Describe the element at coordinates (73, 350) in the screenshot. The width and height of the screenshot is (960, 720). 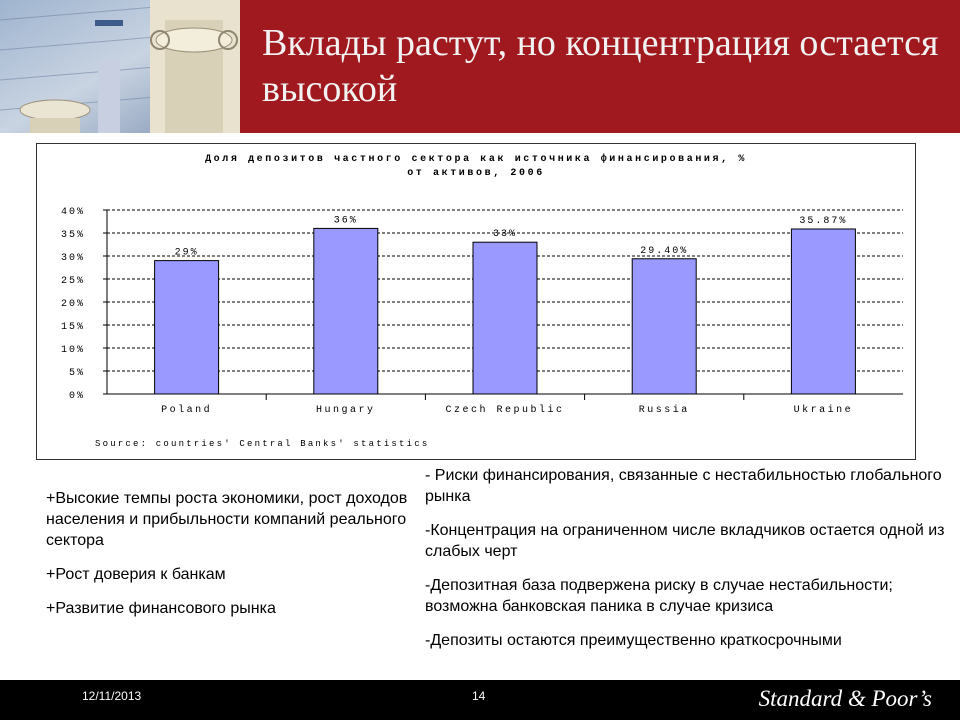
I see `y-tick-label: 10%` at that location.